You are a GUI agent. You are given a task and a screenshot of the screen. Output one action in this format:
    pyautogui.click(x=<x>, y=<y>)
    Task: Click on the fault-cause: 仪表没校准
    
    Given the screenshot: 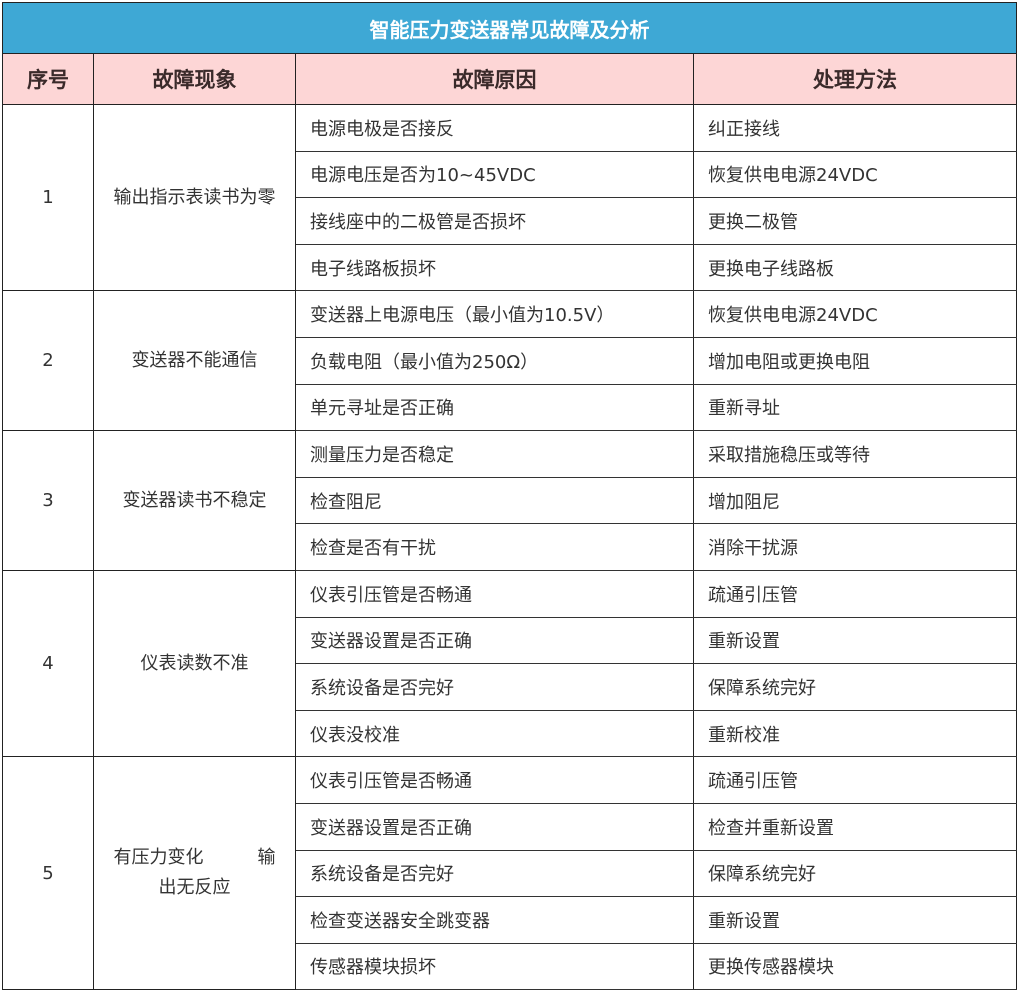 What is the action you would take?
    pyautogui.click(x=494, y=733)
    